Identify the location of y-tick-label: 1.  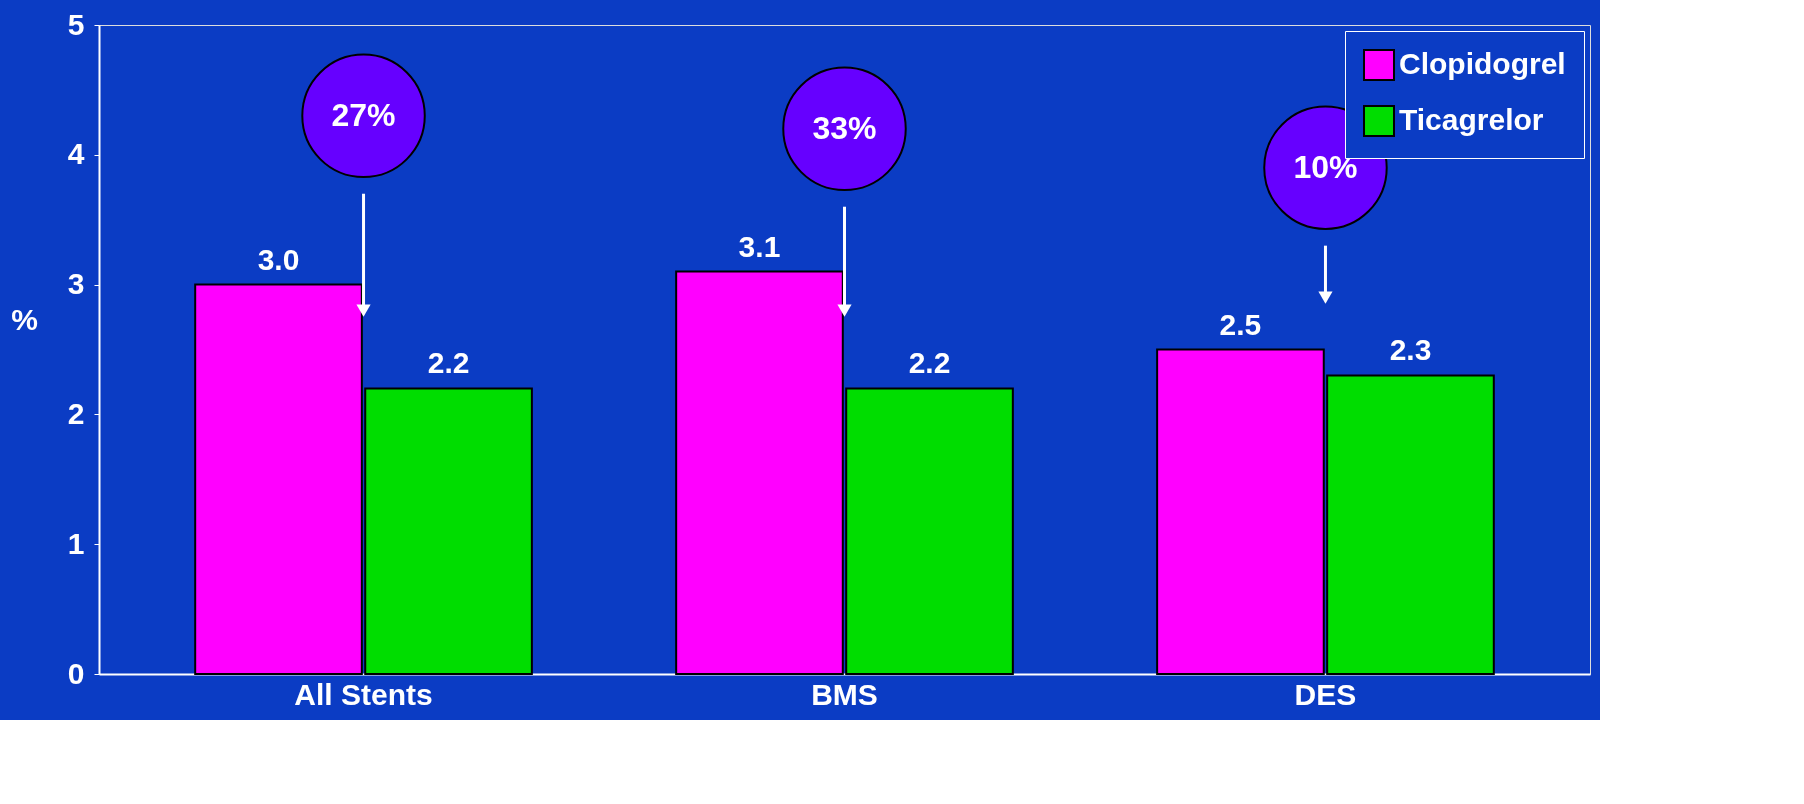
(76, 543).